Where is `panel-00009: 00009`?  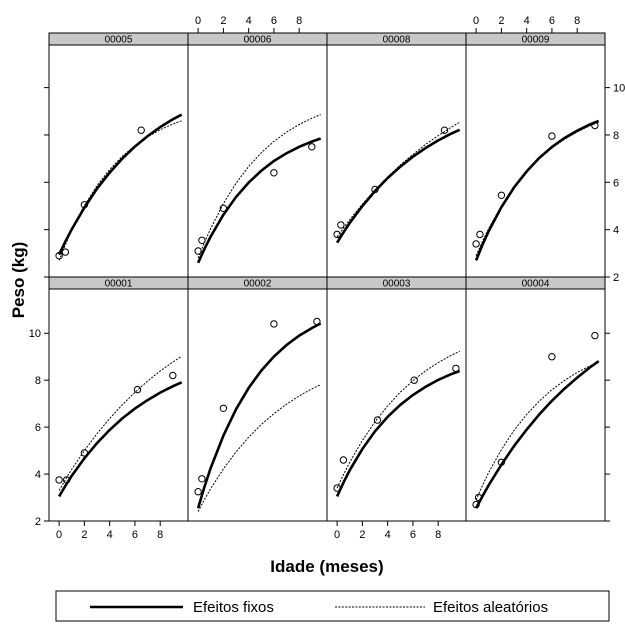
panel-00009: 00009 is located at coordinates (535, 155).